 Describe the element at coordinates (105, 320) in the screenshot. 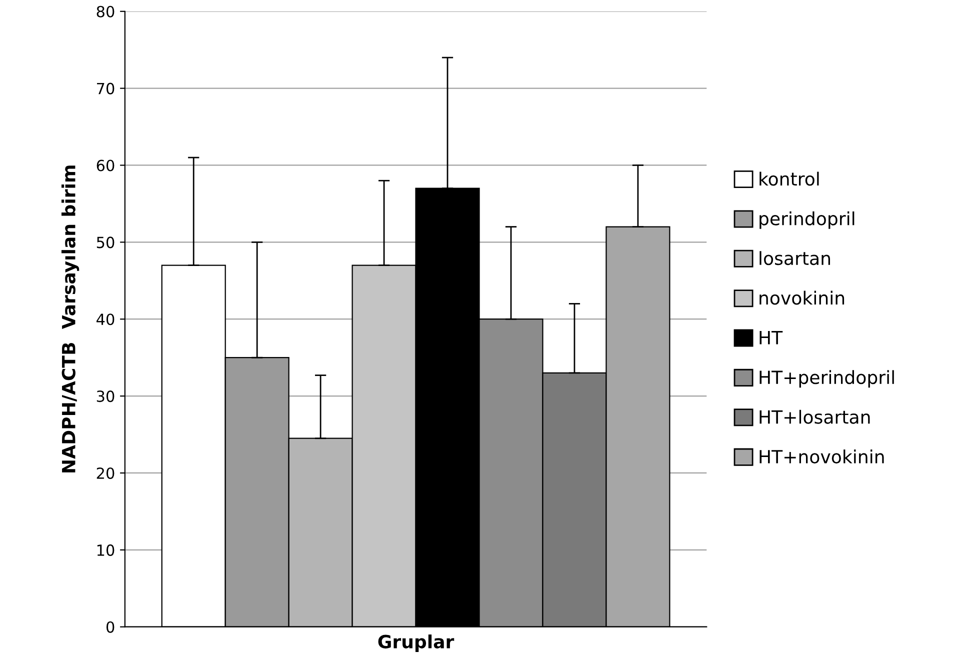

I see `y-tick-label: 40` at that location.